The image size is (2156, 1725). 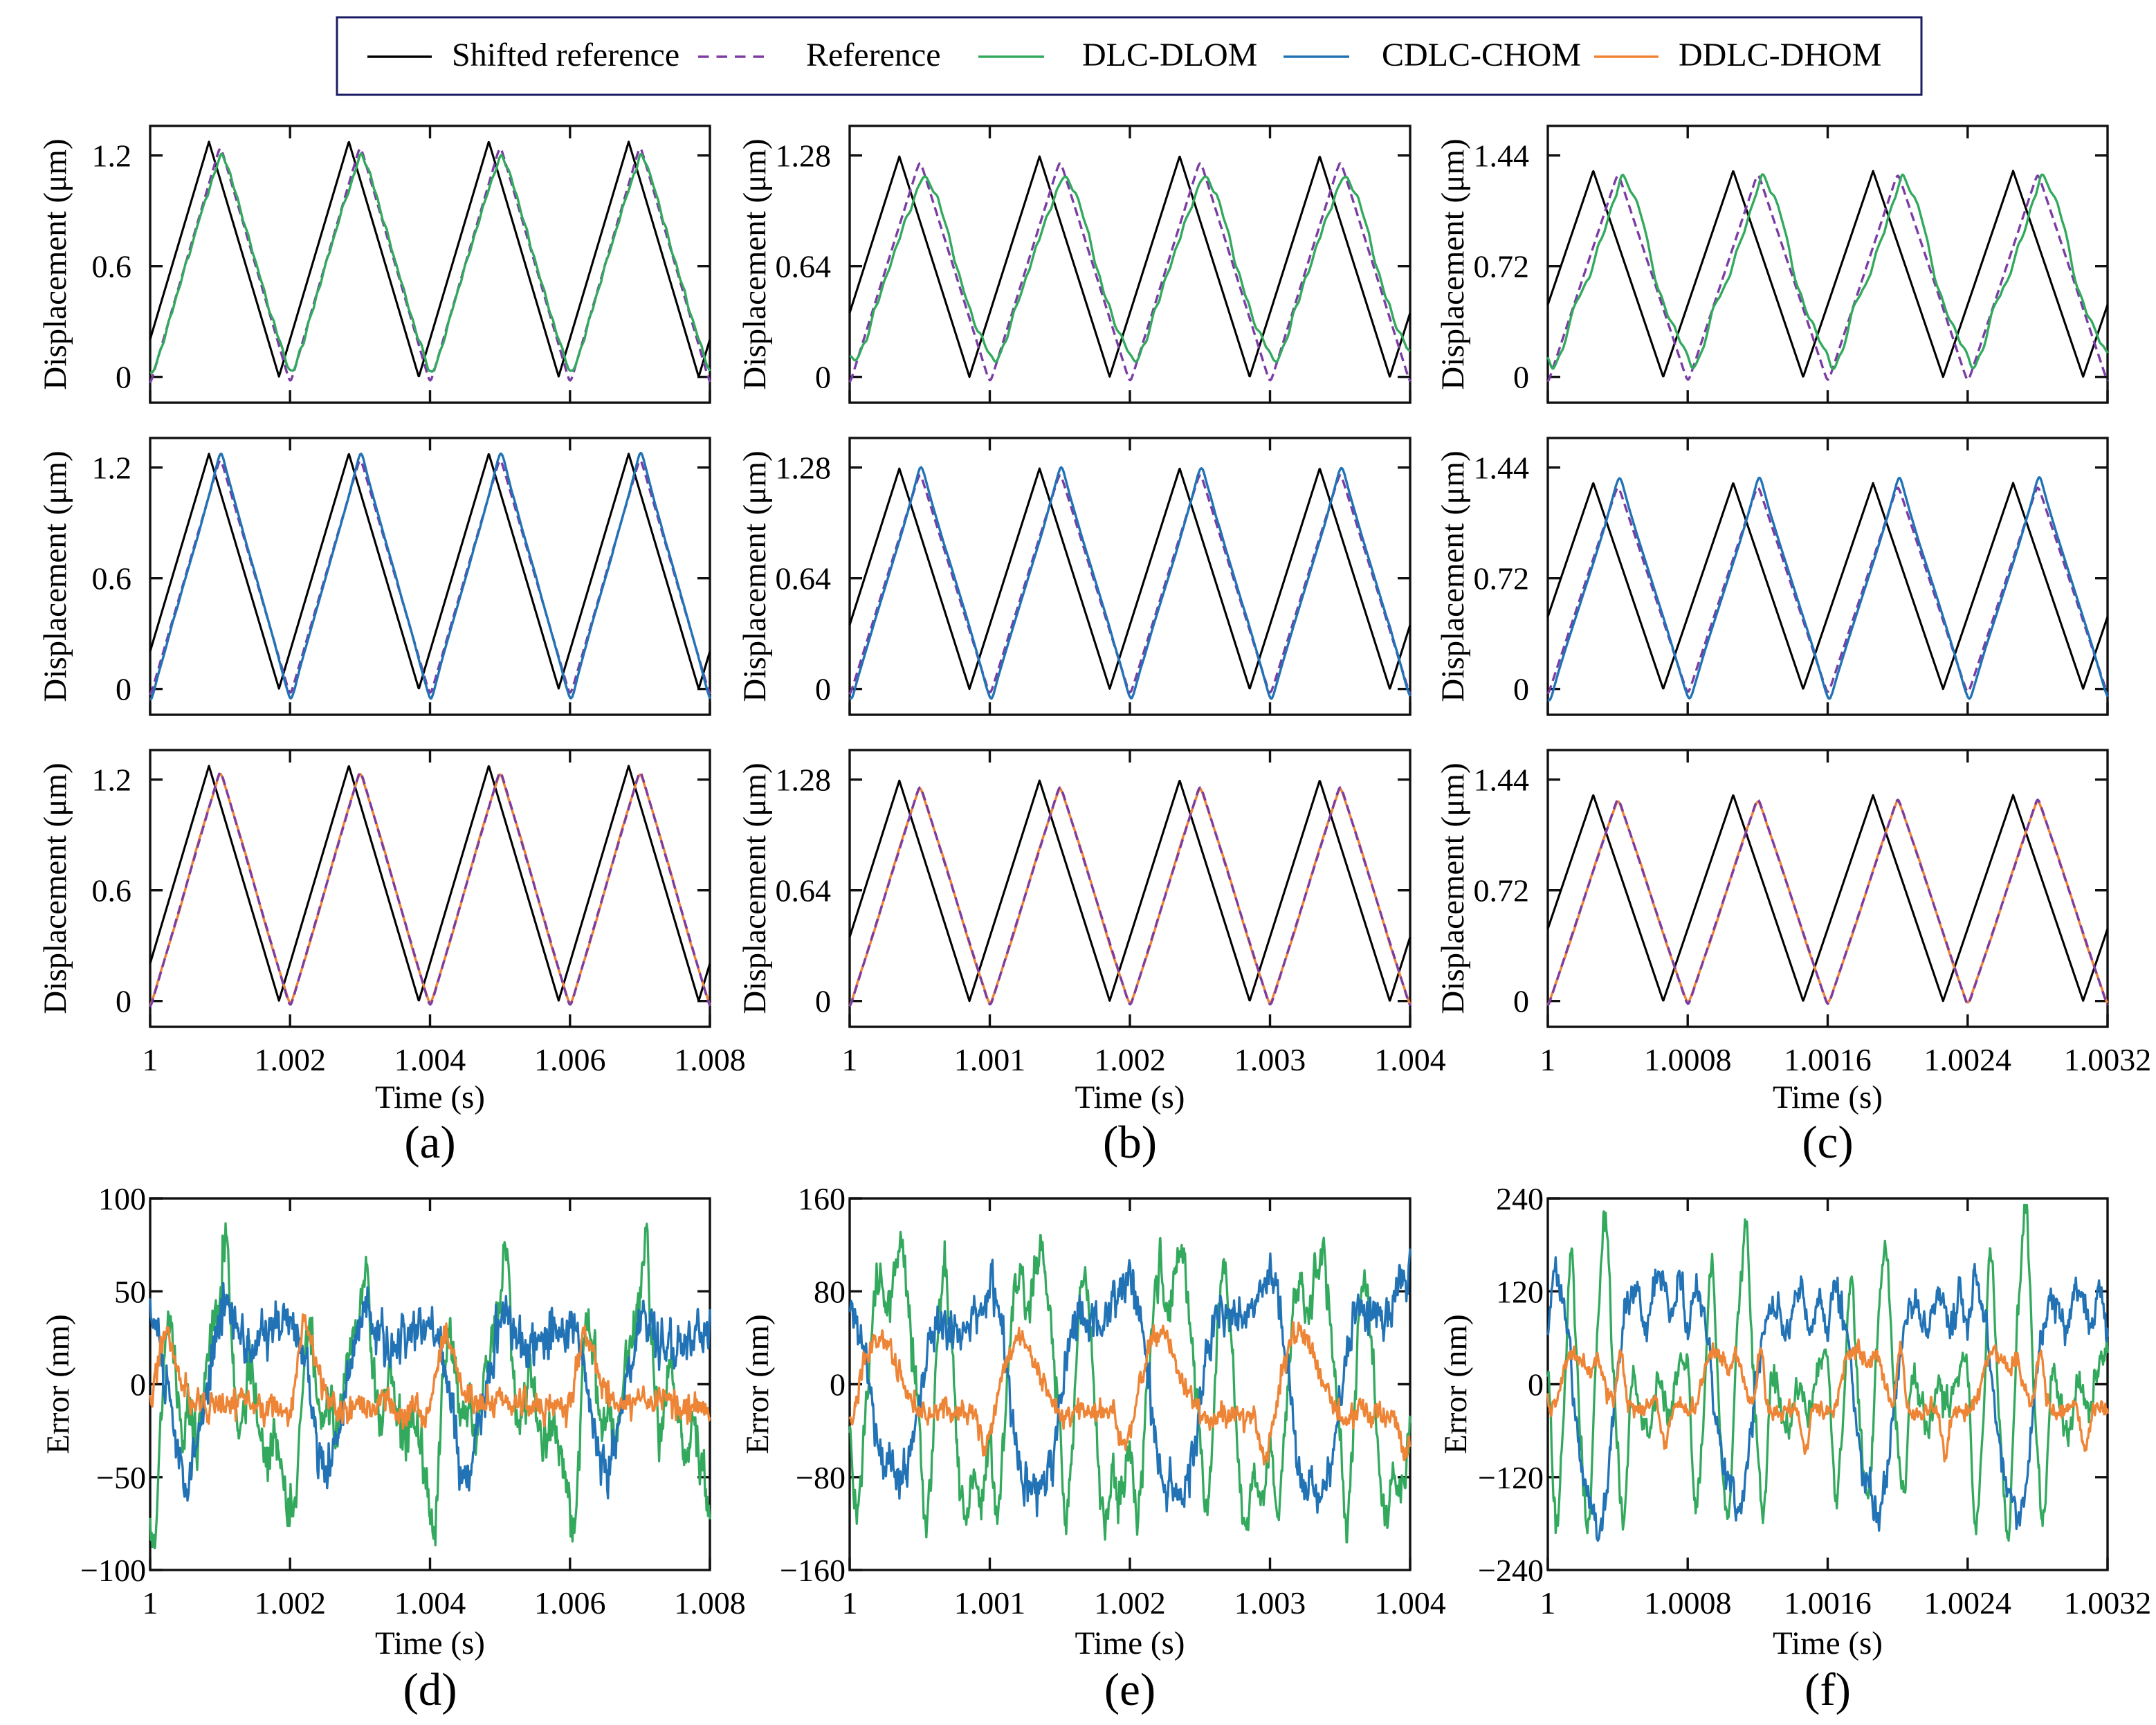 I want to click on svg-text: (f), so click(x=1828, y=1689).